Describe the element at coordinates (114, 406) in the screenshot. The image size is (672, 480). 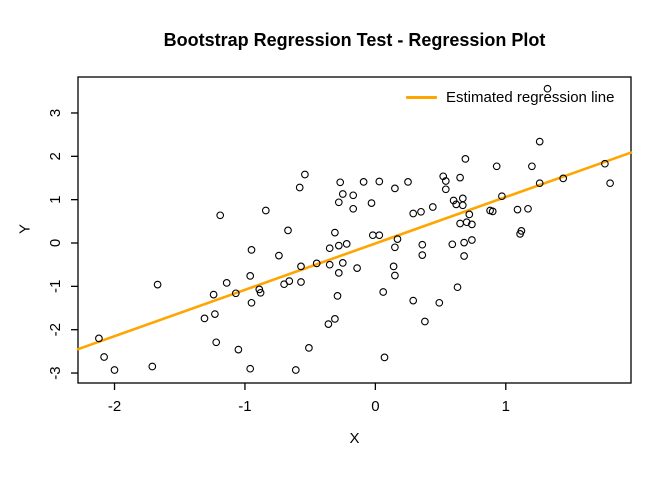
I see `x-tick-label: -2` at that location.